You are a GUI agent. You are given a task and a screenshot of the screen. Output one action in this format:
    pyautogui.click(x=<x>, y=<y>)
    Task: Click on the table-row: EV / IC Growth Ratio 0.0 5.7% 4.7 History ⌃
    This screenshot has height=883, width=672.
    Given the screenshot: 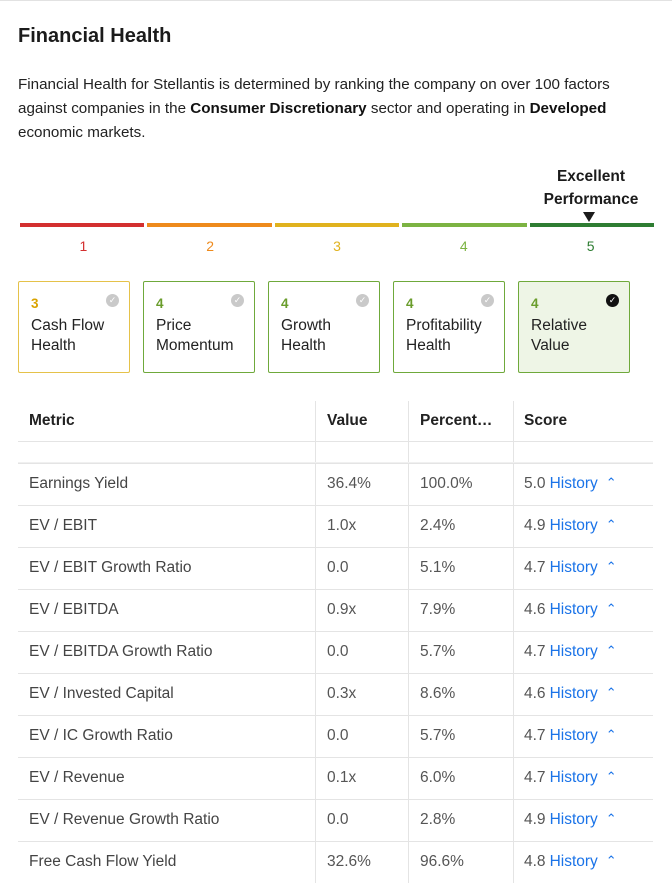 What is the action you would take?
    pyautogui.click(x=335, y=736)
    